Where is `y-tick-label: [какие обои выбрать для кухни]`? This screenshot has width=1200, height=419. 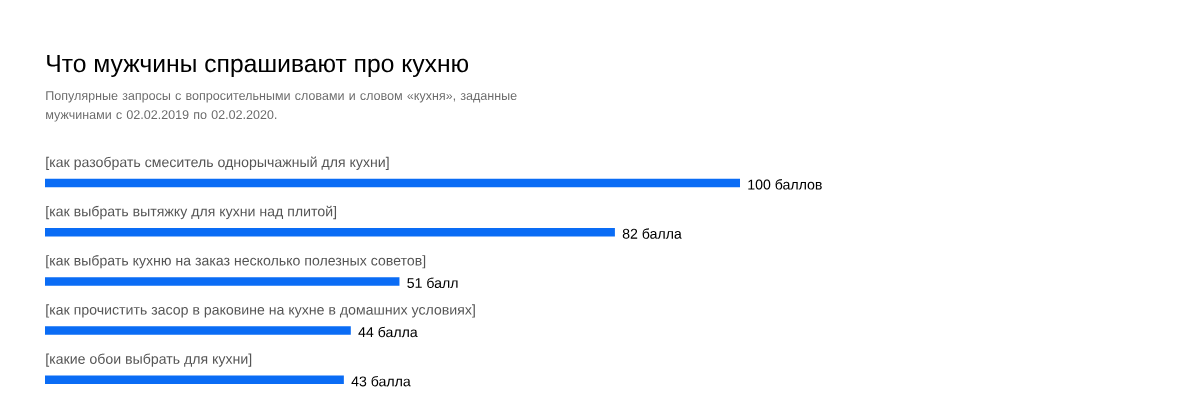
y-tick-label: [какие обои выбрать для кухни] is located at coordinates (149, 360).